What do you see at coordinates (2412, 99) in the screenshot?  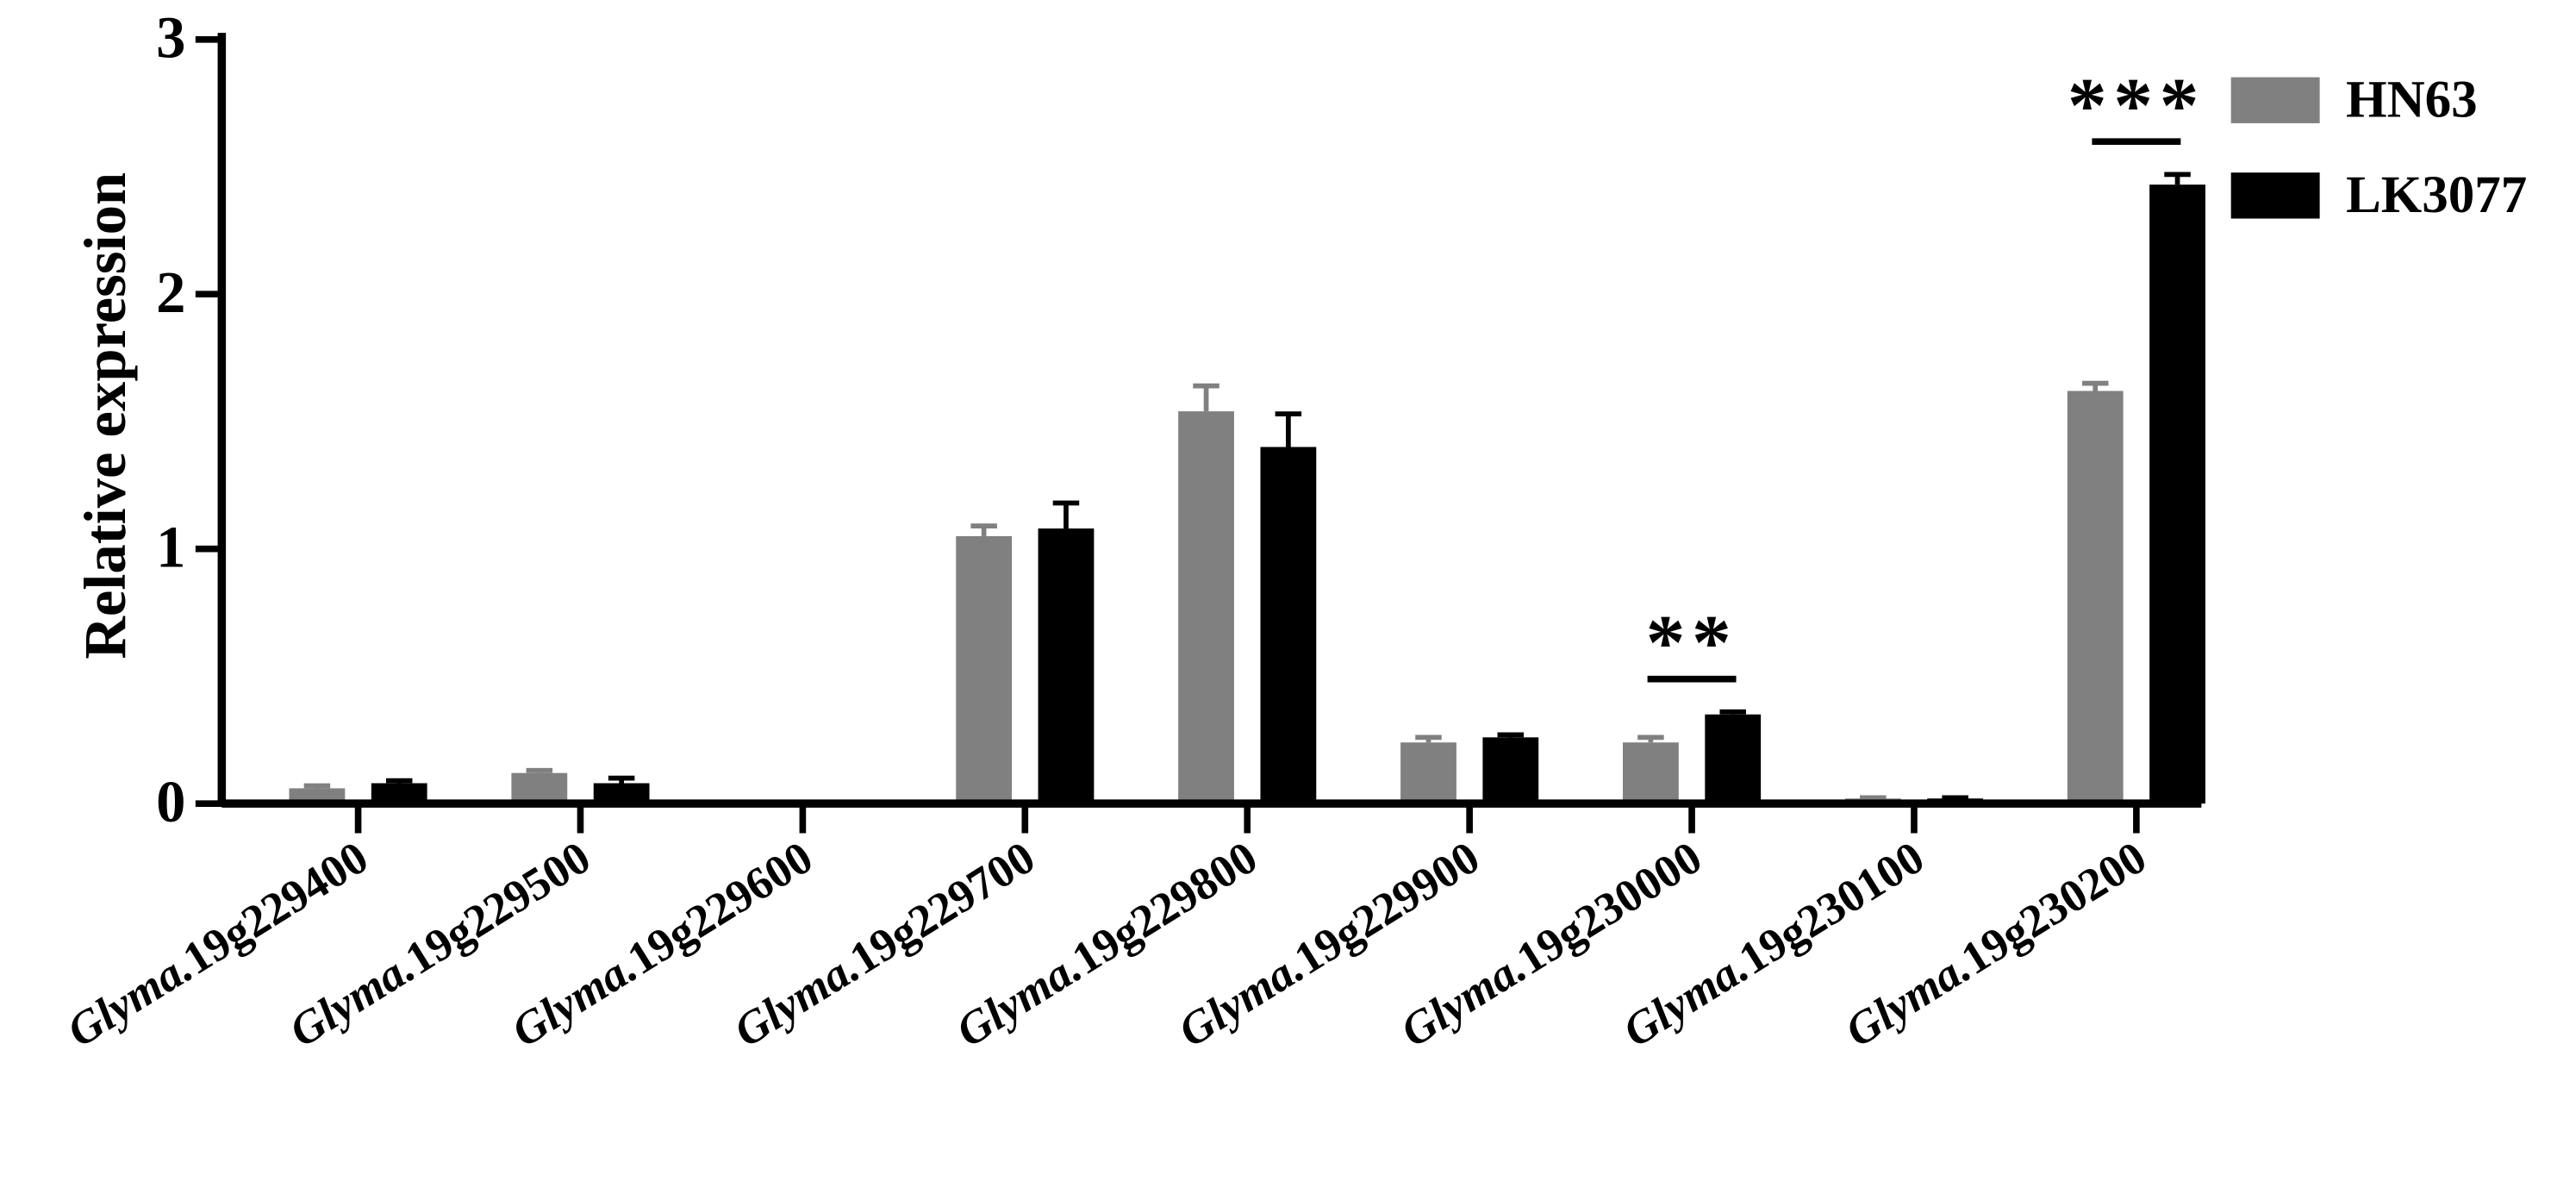 I see `legend-label-hn63: HN63` at bounding box center [2412, 99].